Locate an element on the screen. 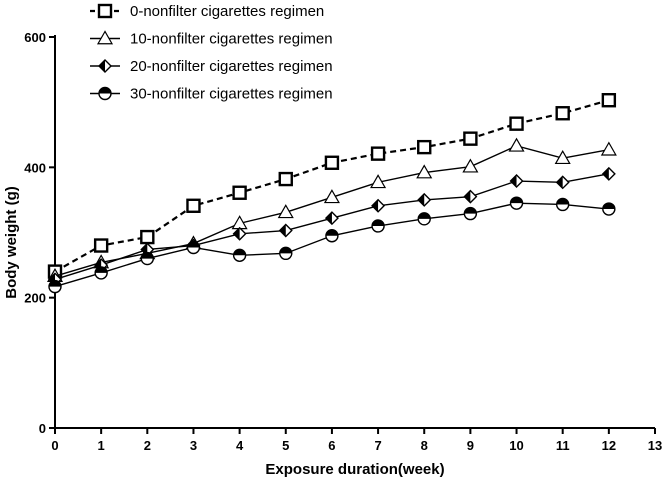 Image resolution: width=669 pixels, height=486 pixels. x-tick-label: 6 is located at coordinates (331, 445).